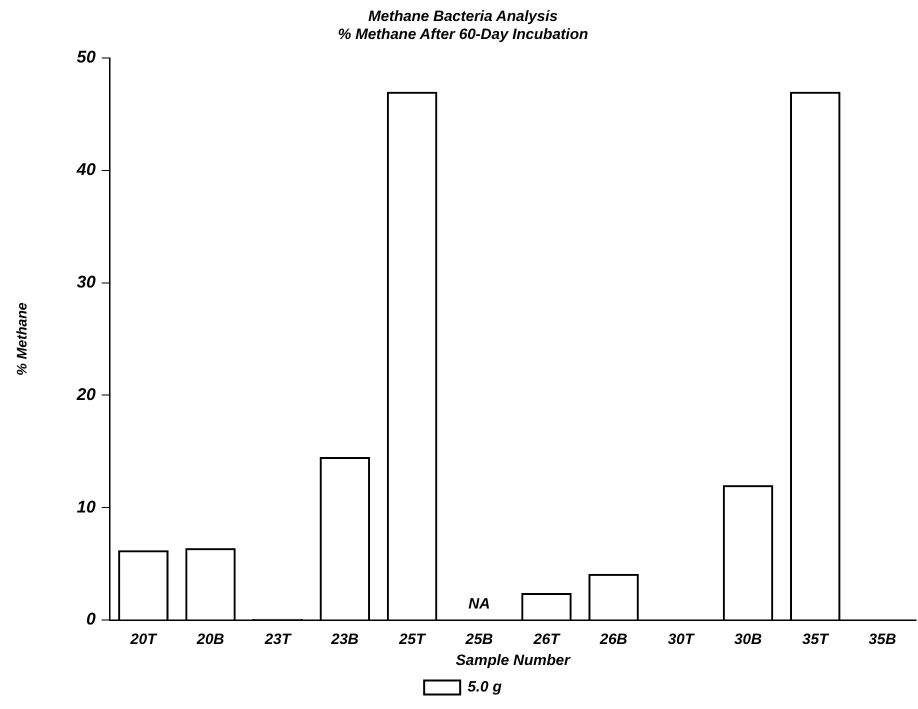 The width and height of the screenshot is (918, 709). What do you see at coordinates (86, 506) in the screenshot?
I see `y-tick-label: 10` at bounding box center [86, 506].